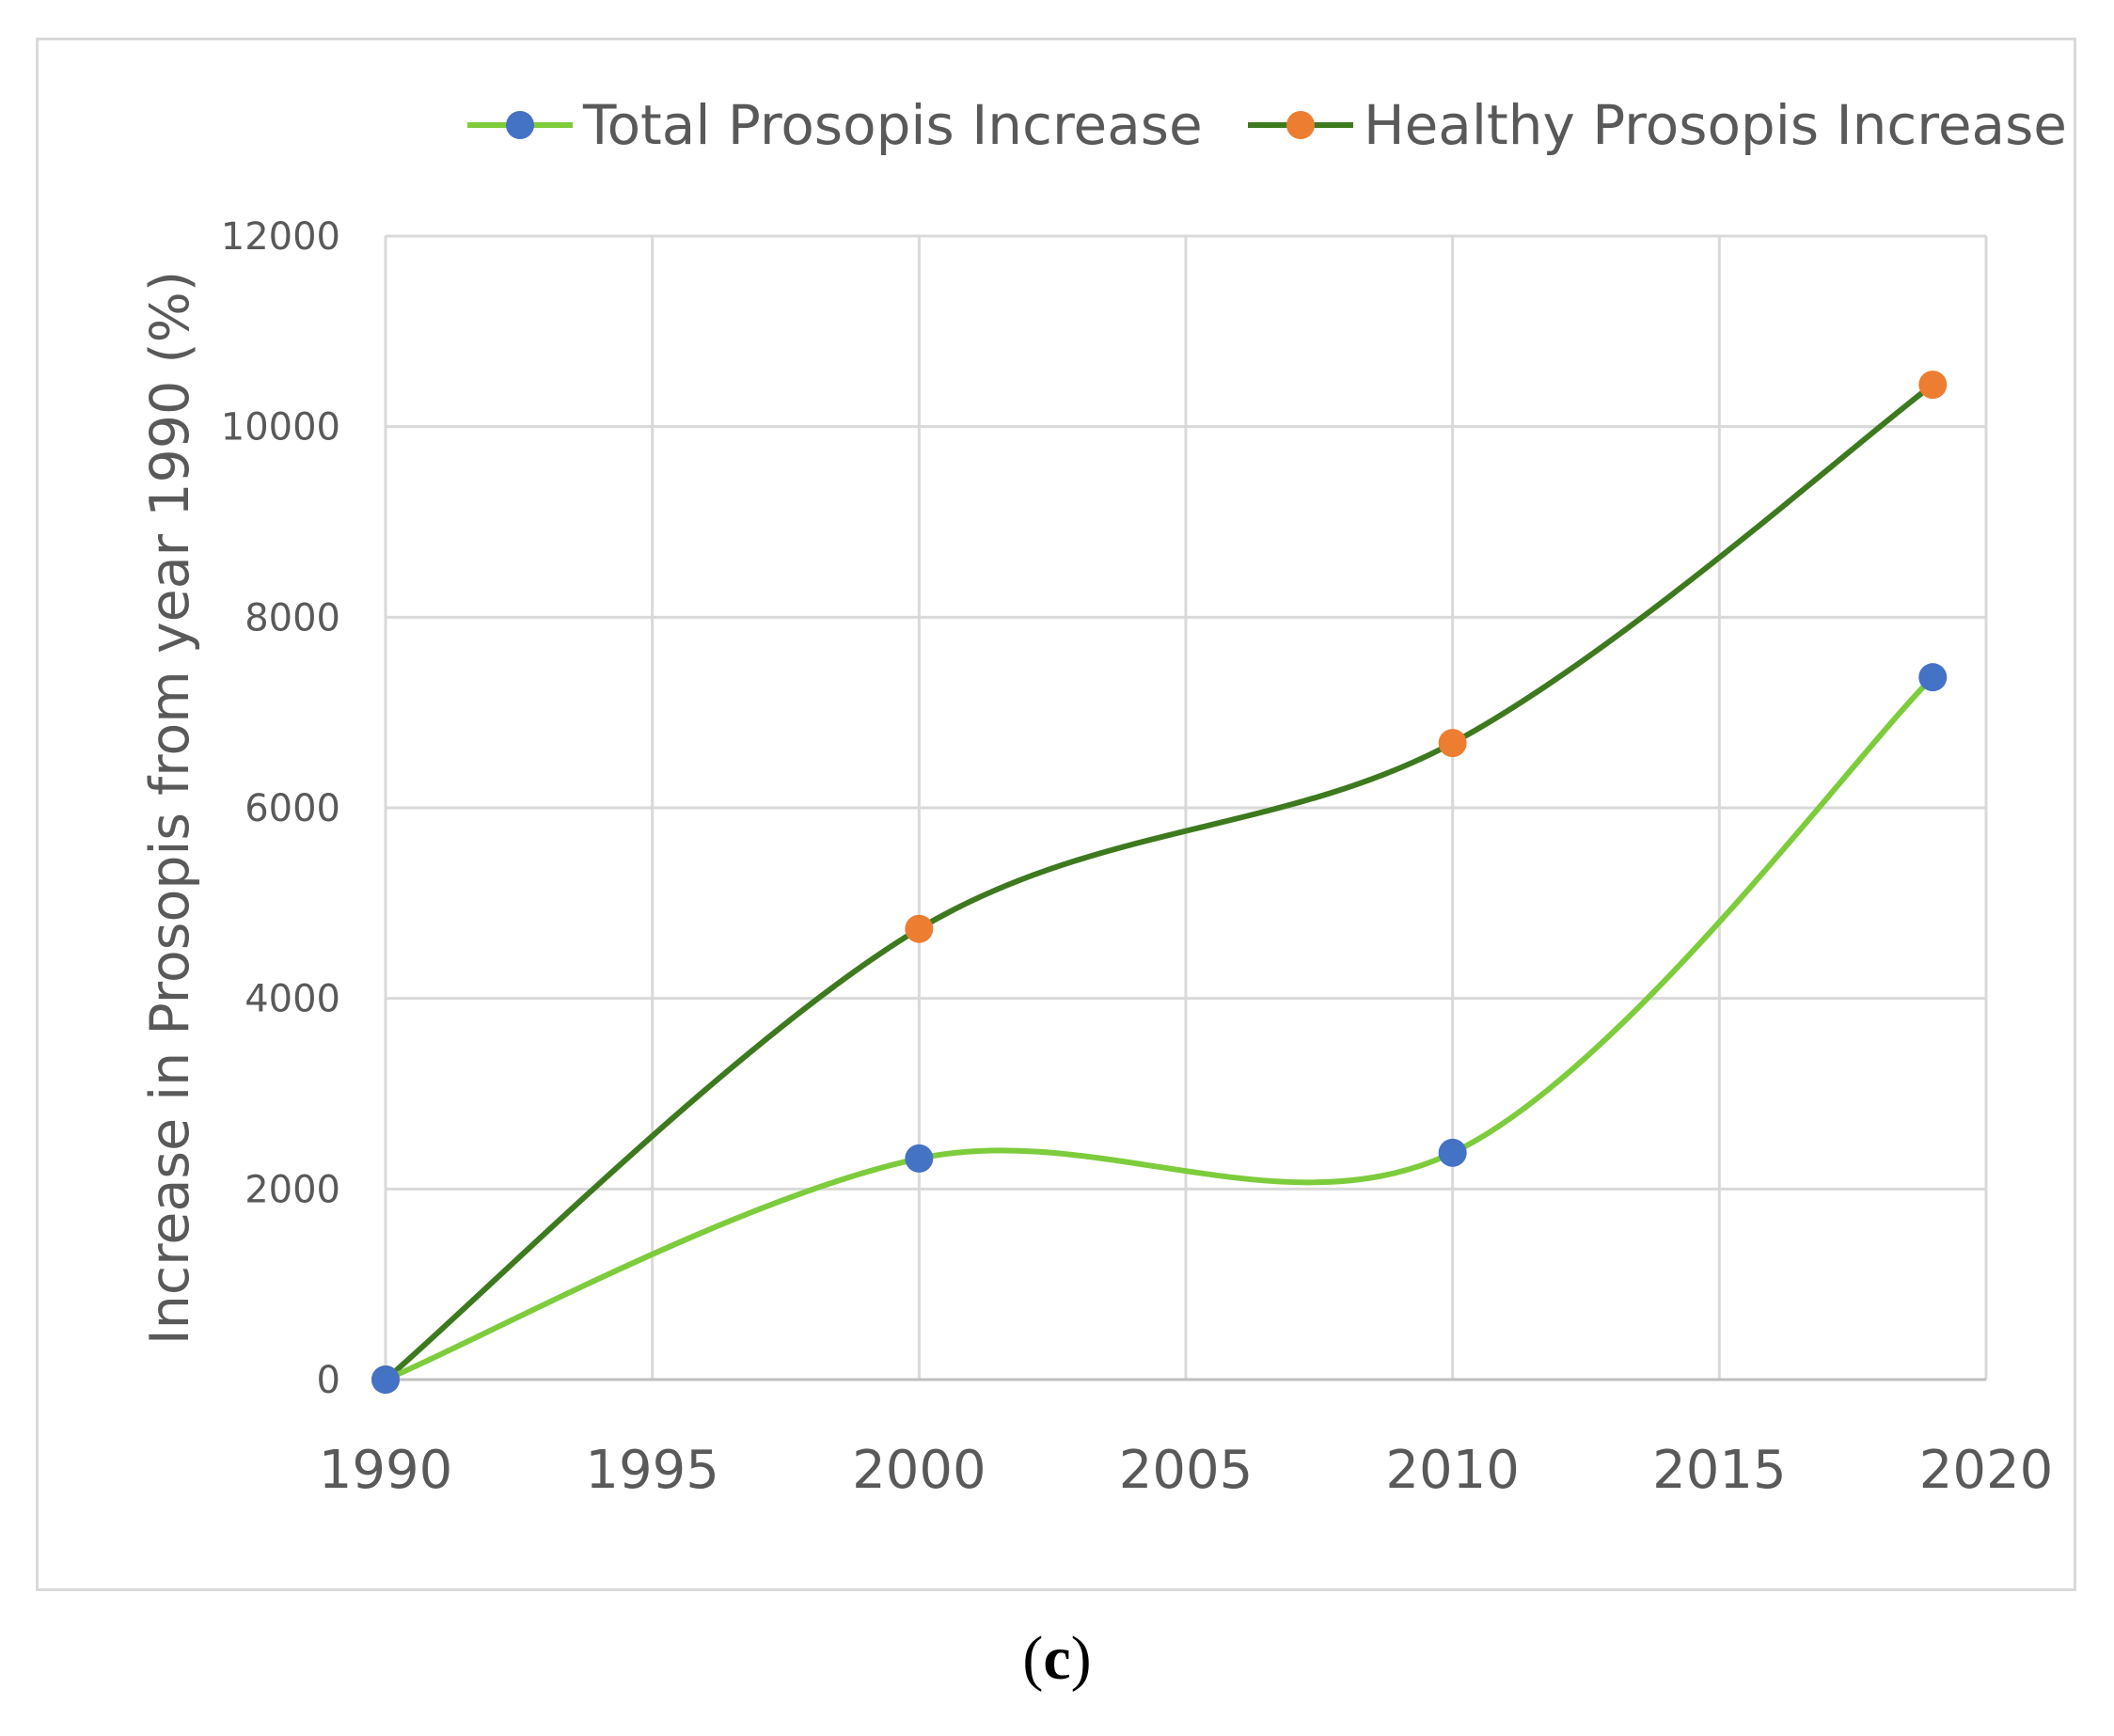 This screenshot has height=1736, width=2114. What do you see at coordinates (280, 428) in the screenshot?
I see `y-tick-label: 10000` at bounding box center [280, 428].